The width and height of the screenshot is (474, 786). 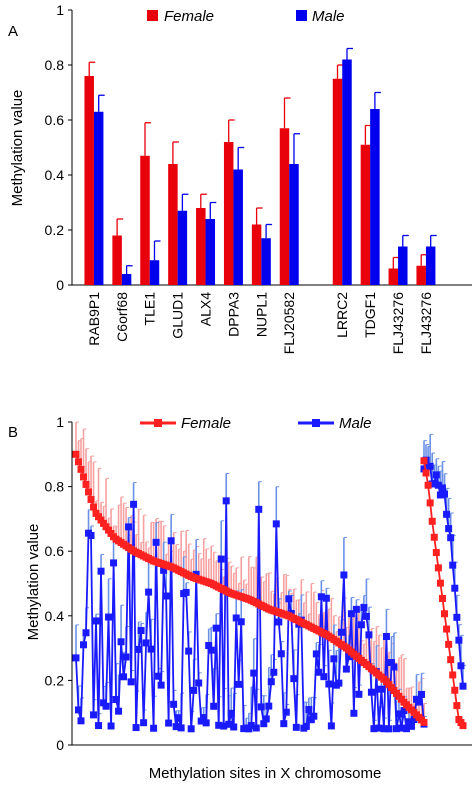 I want to click on panel-b-x-axis-label: Methylation sites in X chromosome, so click(x=265, y=773).